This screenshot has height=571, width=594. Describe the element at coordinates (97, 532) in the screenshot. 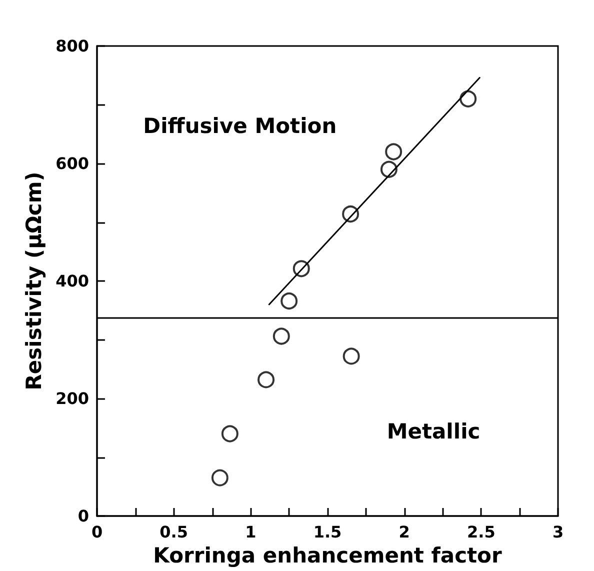

I see `x-tick-label: 0` at that location.